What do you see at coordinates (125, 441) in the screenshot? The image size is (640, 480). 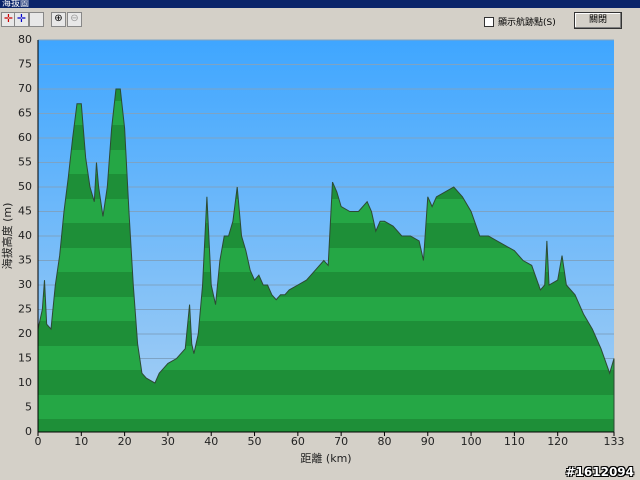 I see `x-tick-label: 20` at bounding box center [125, 441].